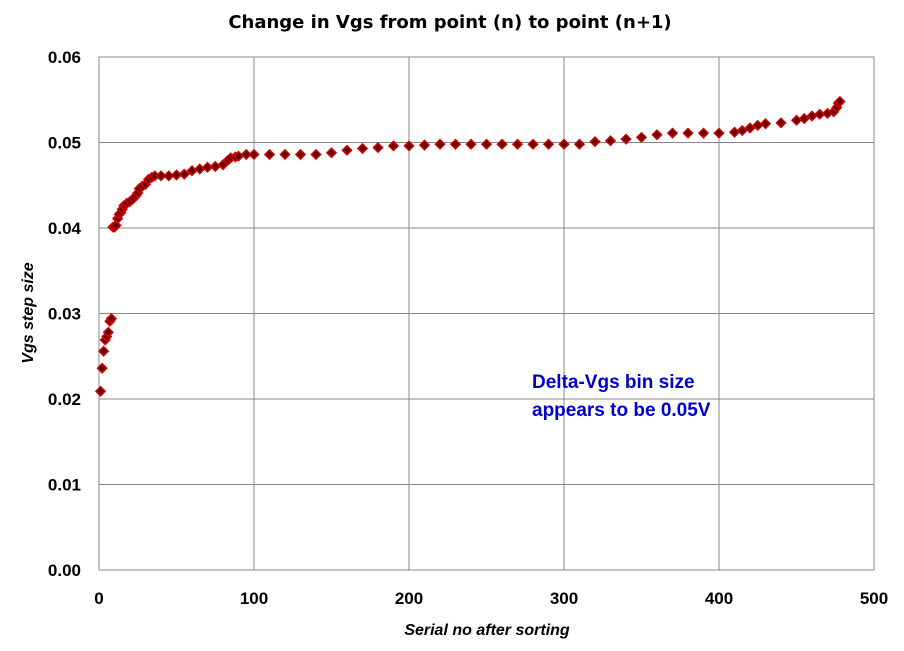 The width and height of the screenshot is (904, 651). Describe the element at coordinates (64, 399) in the screenshot. I see `y-tick-label: 0.02` at that location.